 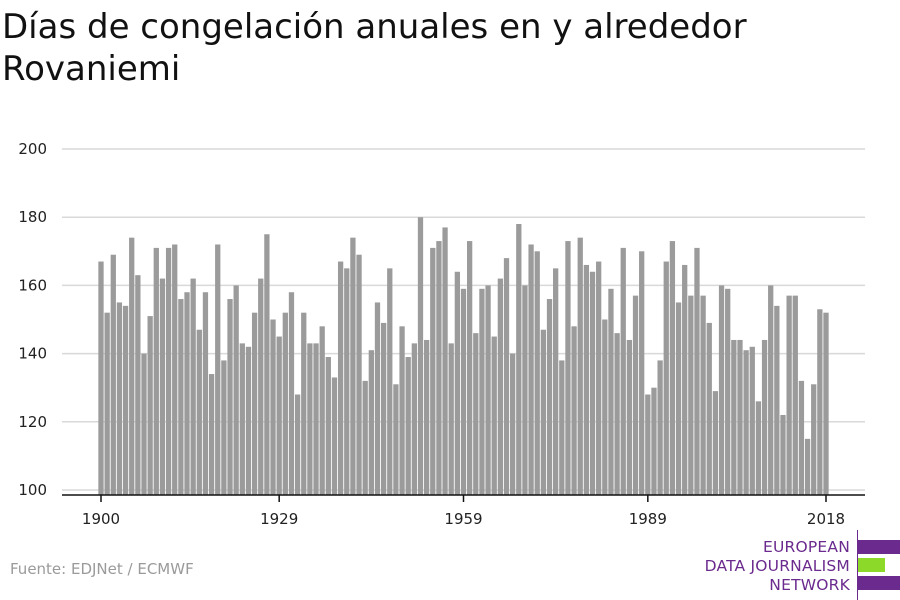 What do you see at coordinates (795, 395) in the screenshot?
I see `bar-2013` at bounding box center [795, 395].